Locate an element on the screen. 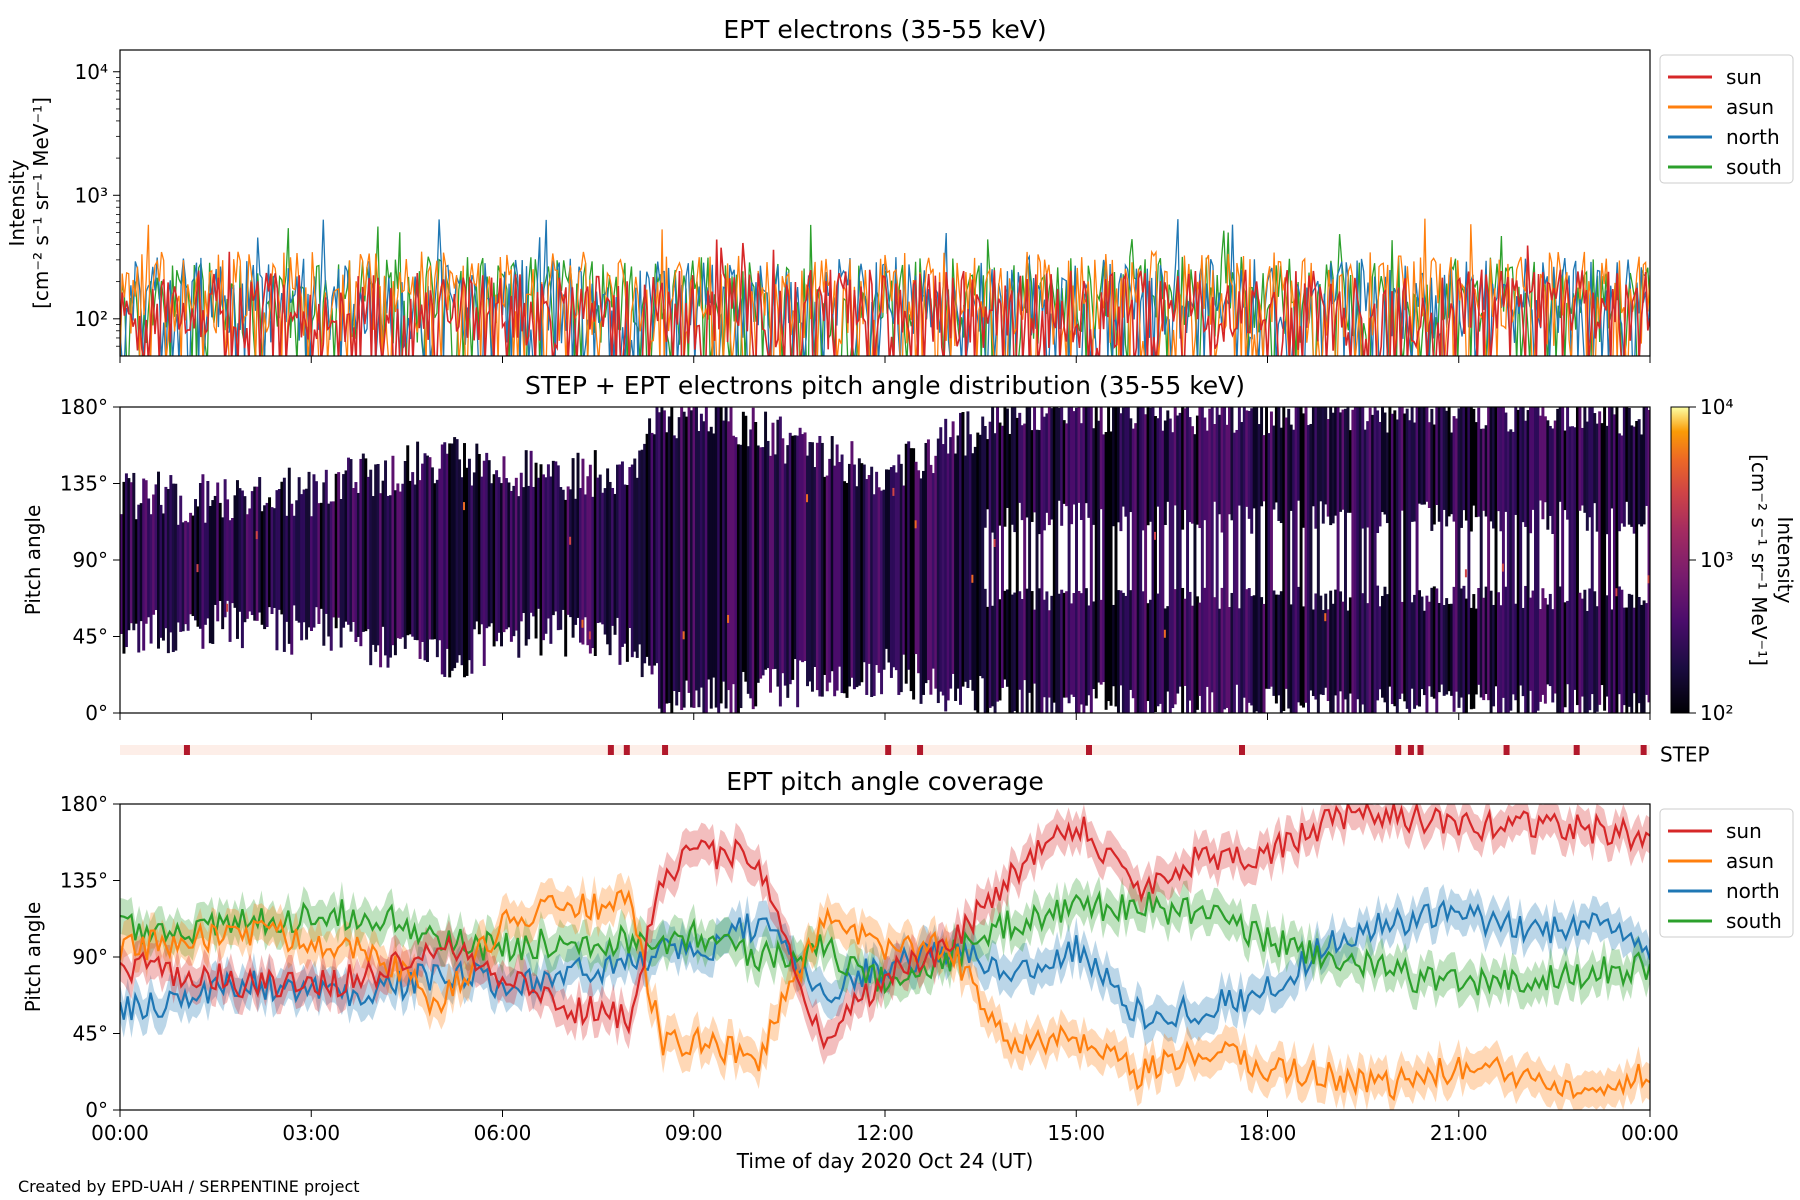  pad-ytick-label: 45° is located at coordinates (90, 637).